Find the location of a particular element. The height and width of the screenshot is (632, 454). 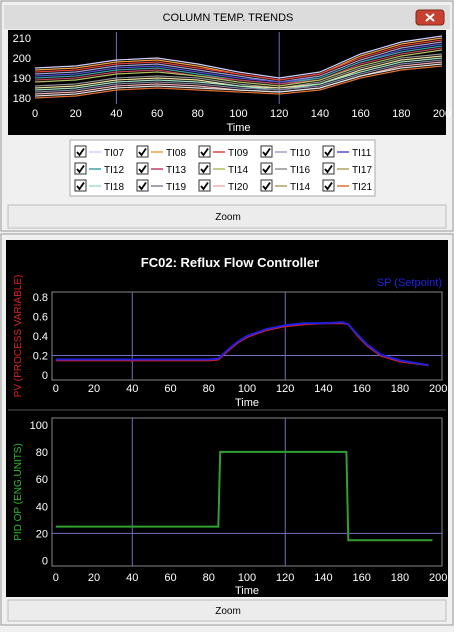

y-axis-label: PV (PROCESS VARIABLE) is located at coordinates (18, 336).